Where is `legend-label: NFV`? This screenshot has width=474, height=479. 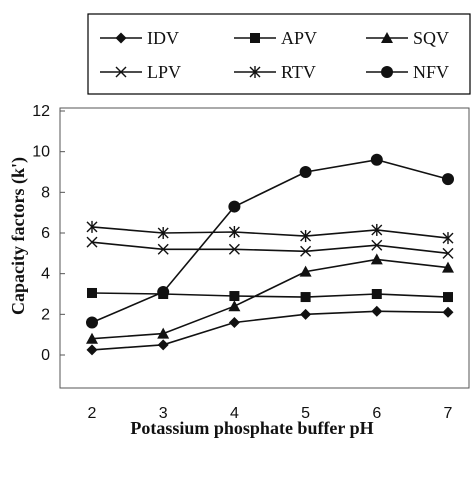 legend-label: NFV is located at coordinates (431, 72).